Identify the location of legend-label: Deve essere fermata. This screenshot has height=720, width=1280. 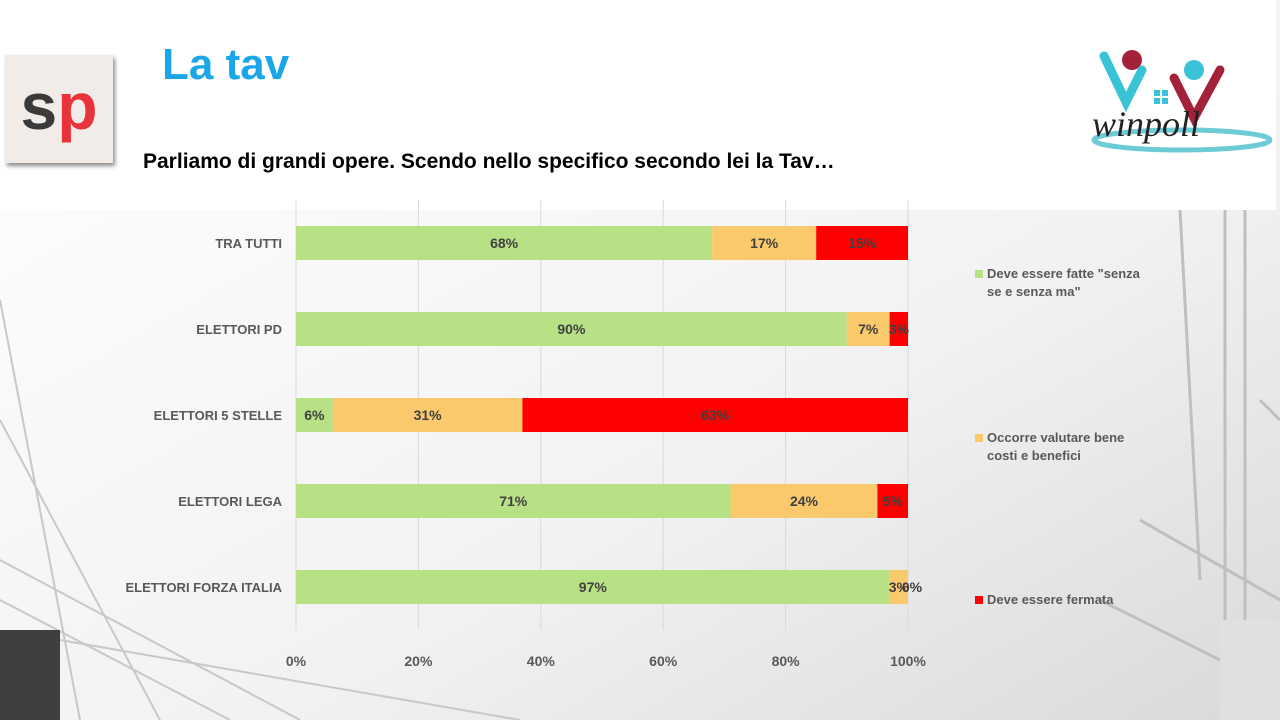
(1050, 599).